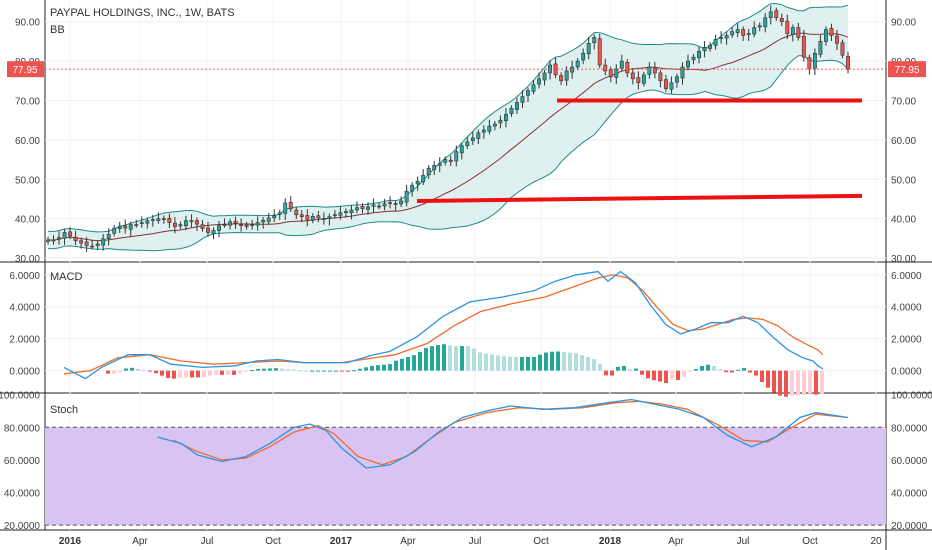 Image resolution: width=932 pixels, height=550 pixels. I want to click on stoch-tick-right: 80.0000, so click(909, 428).